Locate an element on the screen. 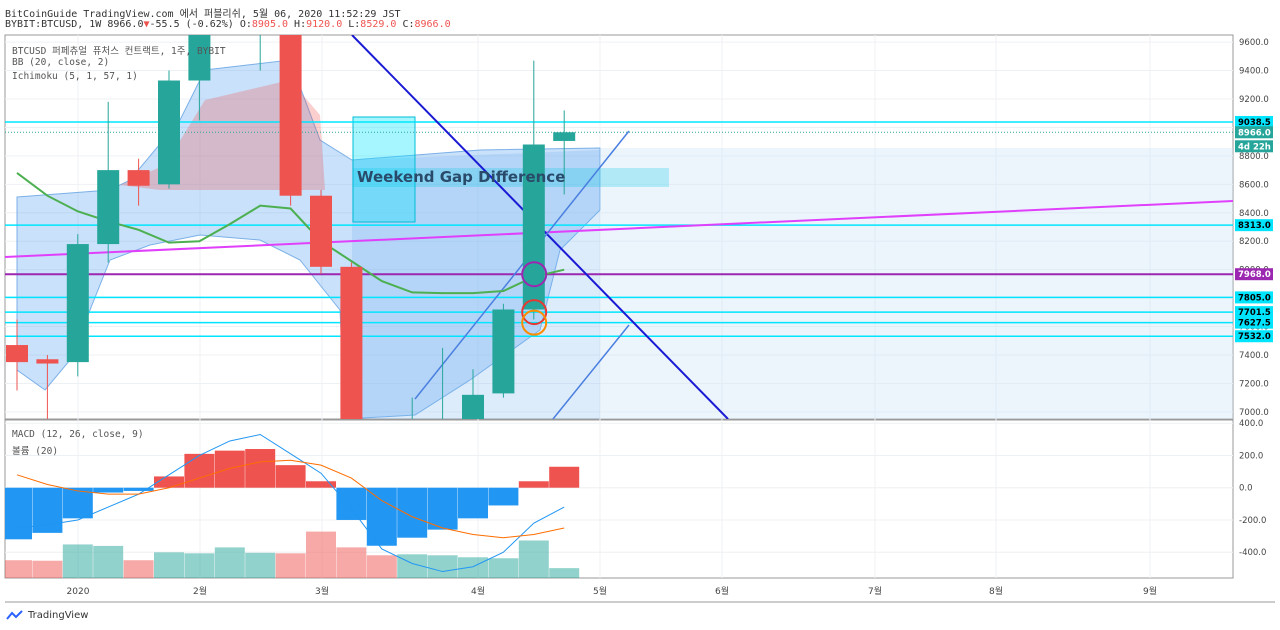 The image size is (1280, 630). macd-y-tick-label: -200.0 is located at coordinates (1252, 521).